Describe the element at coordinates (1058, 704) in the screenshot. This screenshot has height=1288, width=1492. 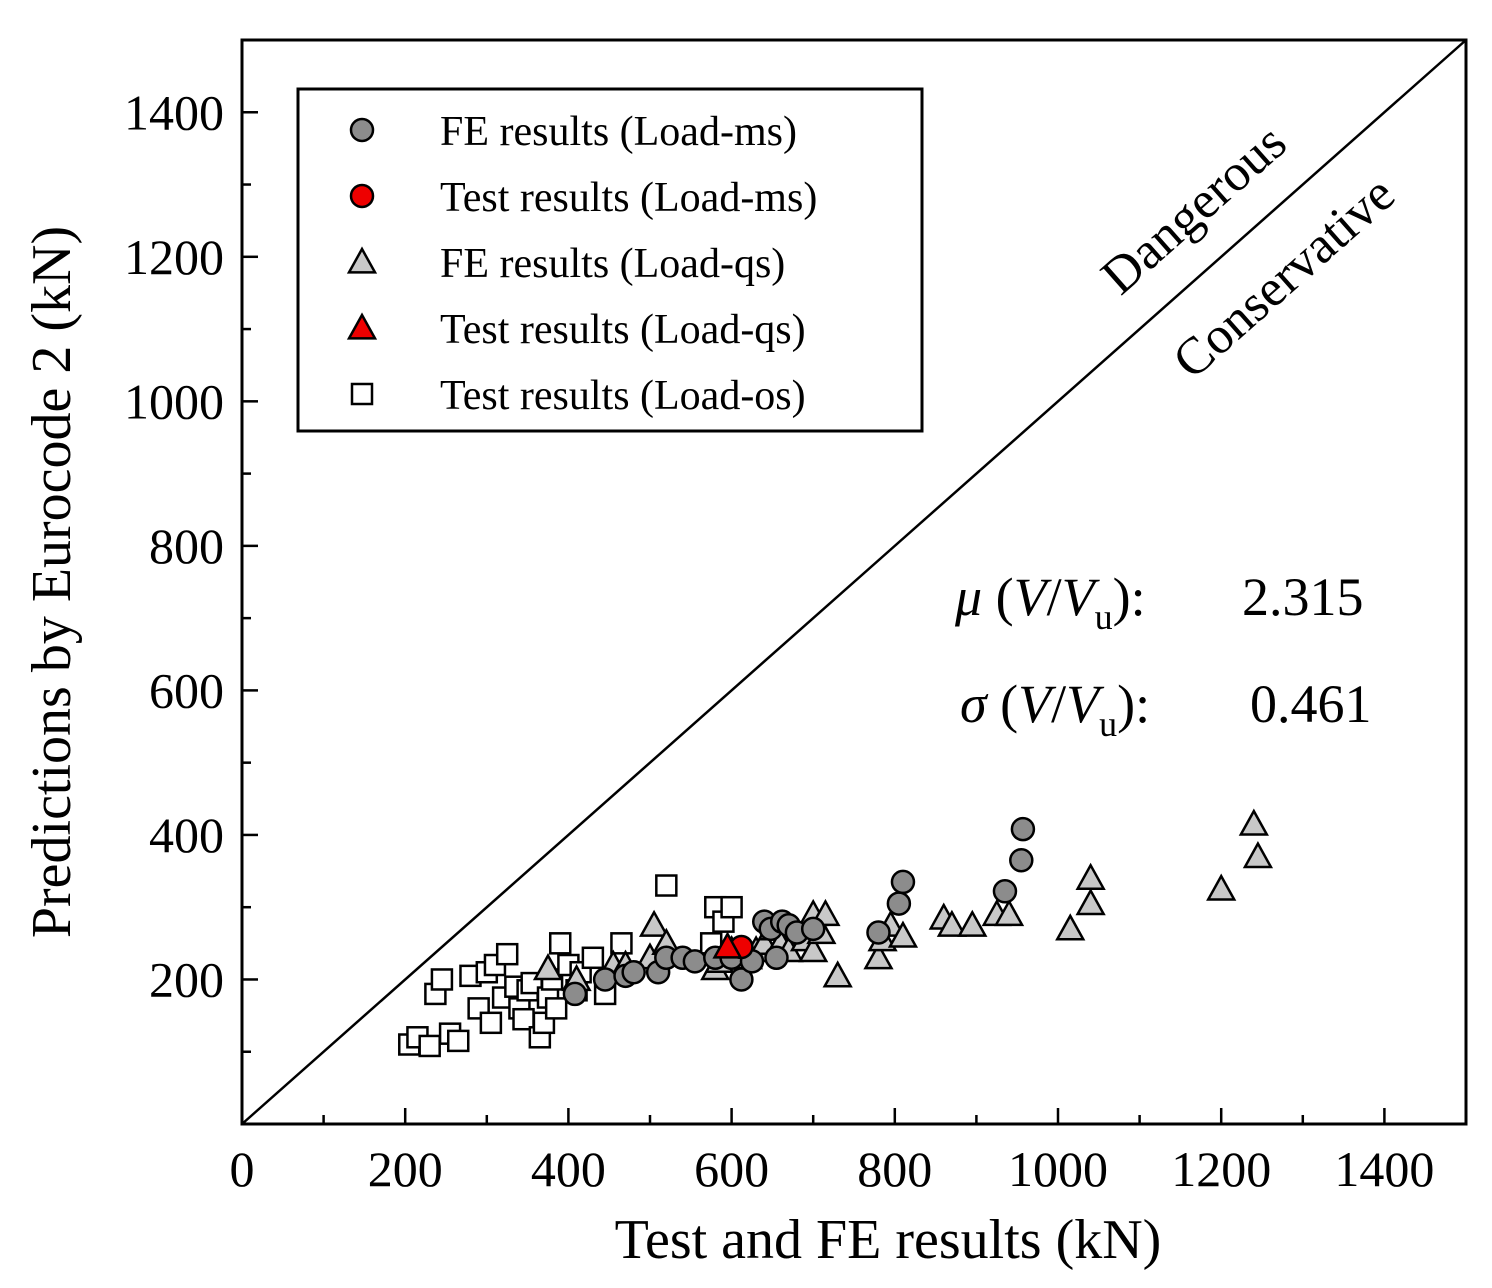
I see `std-slash: /` at that location.